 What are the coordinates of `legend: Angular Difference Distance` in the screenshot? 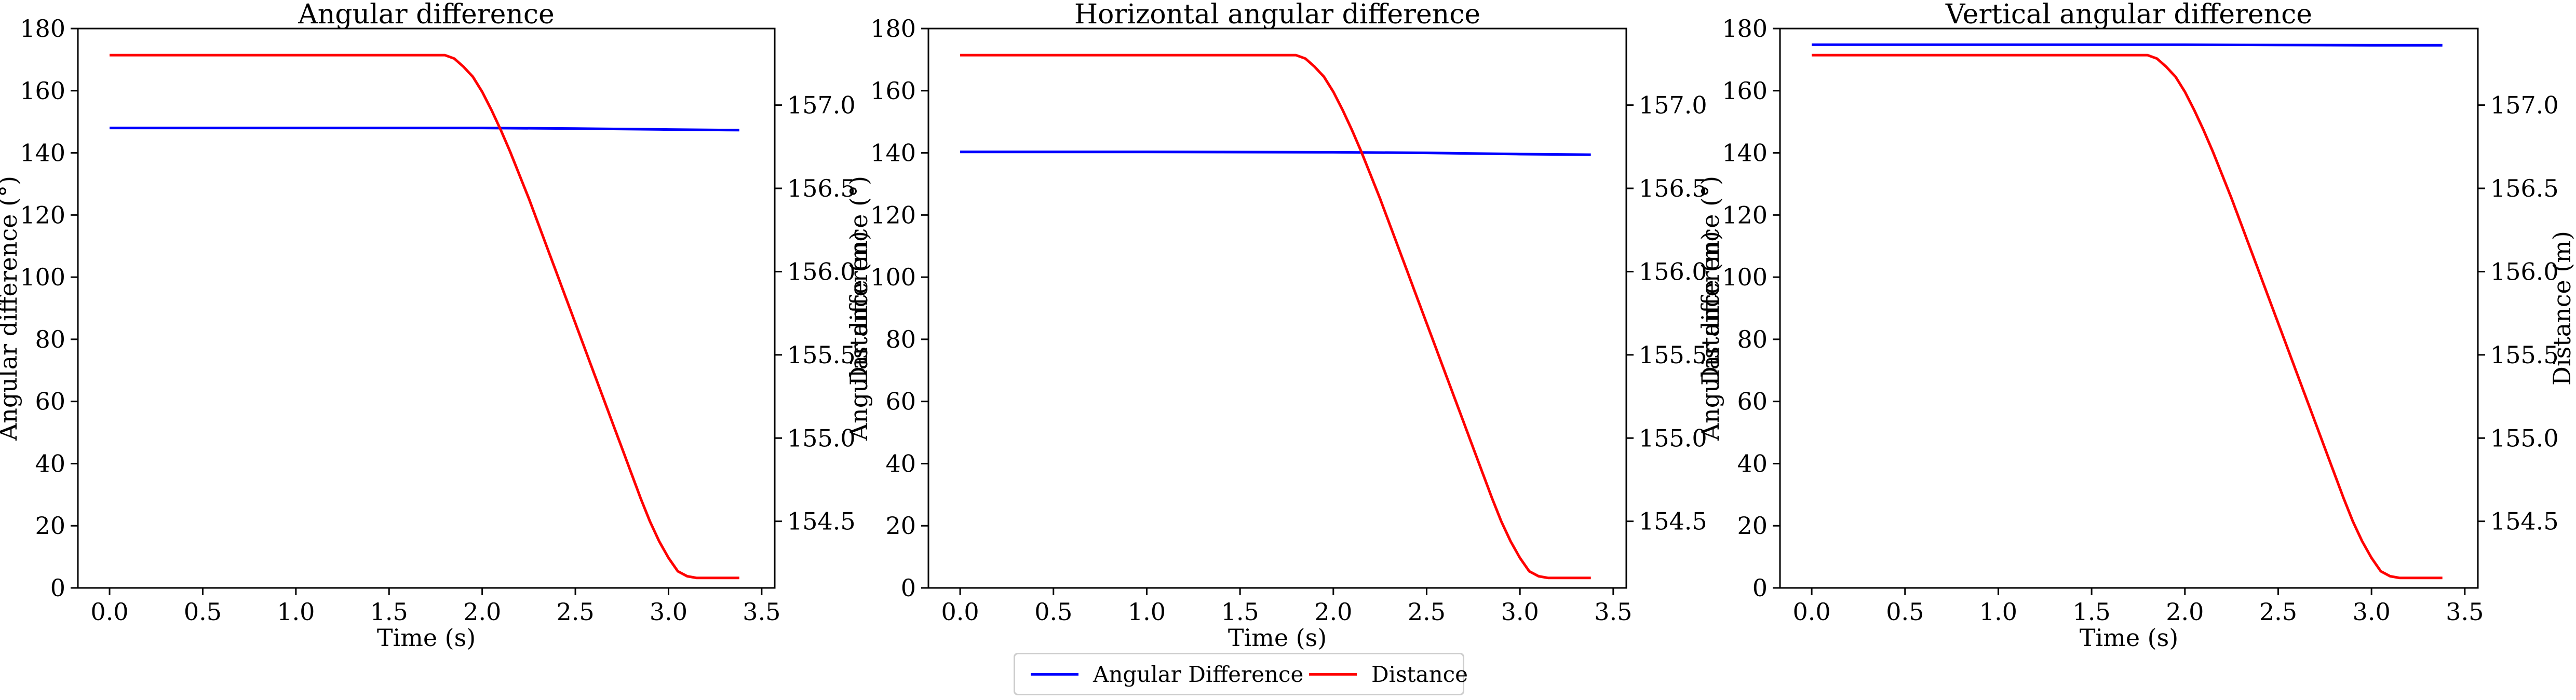 It's located at (1241, 674).